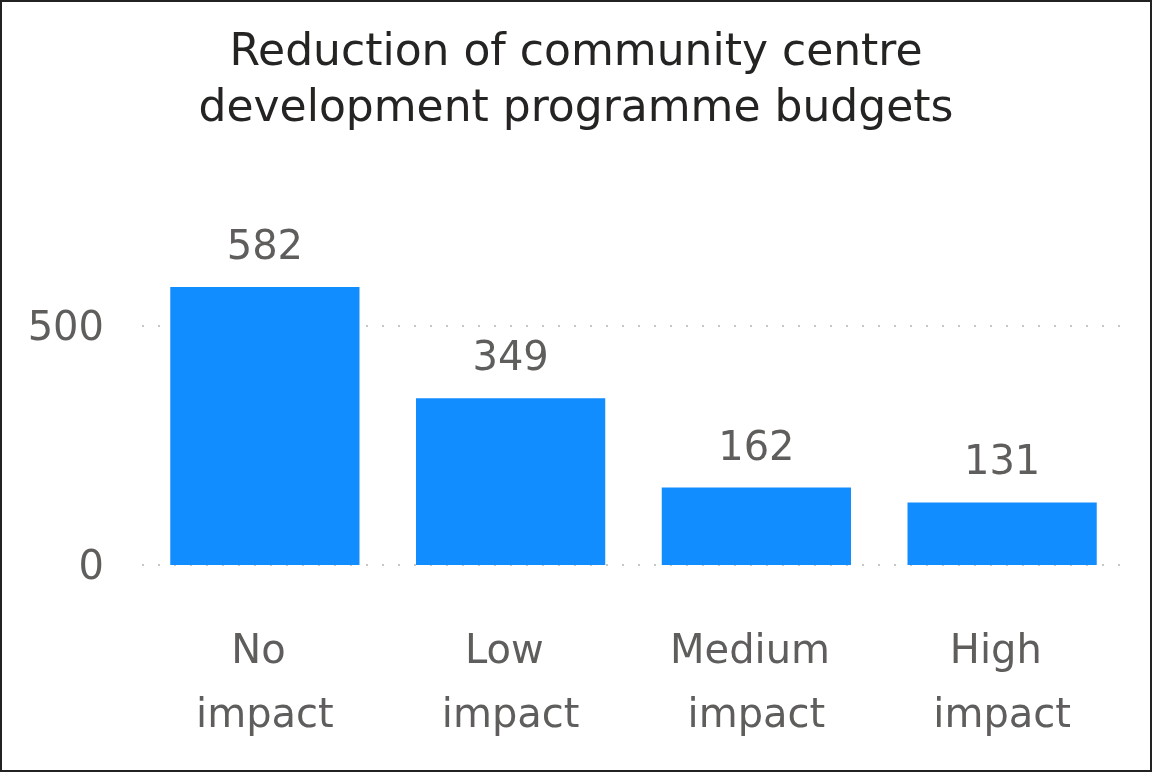 The image size is (1152, 772). I want to click on data-label: 162, so click(756, 445).